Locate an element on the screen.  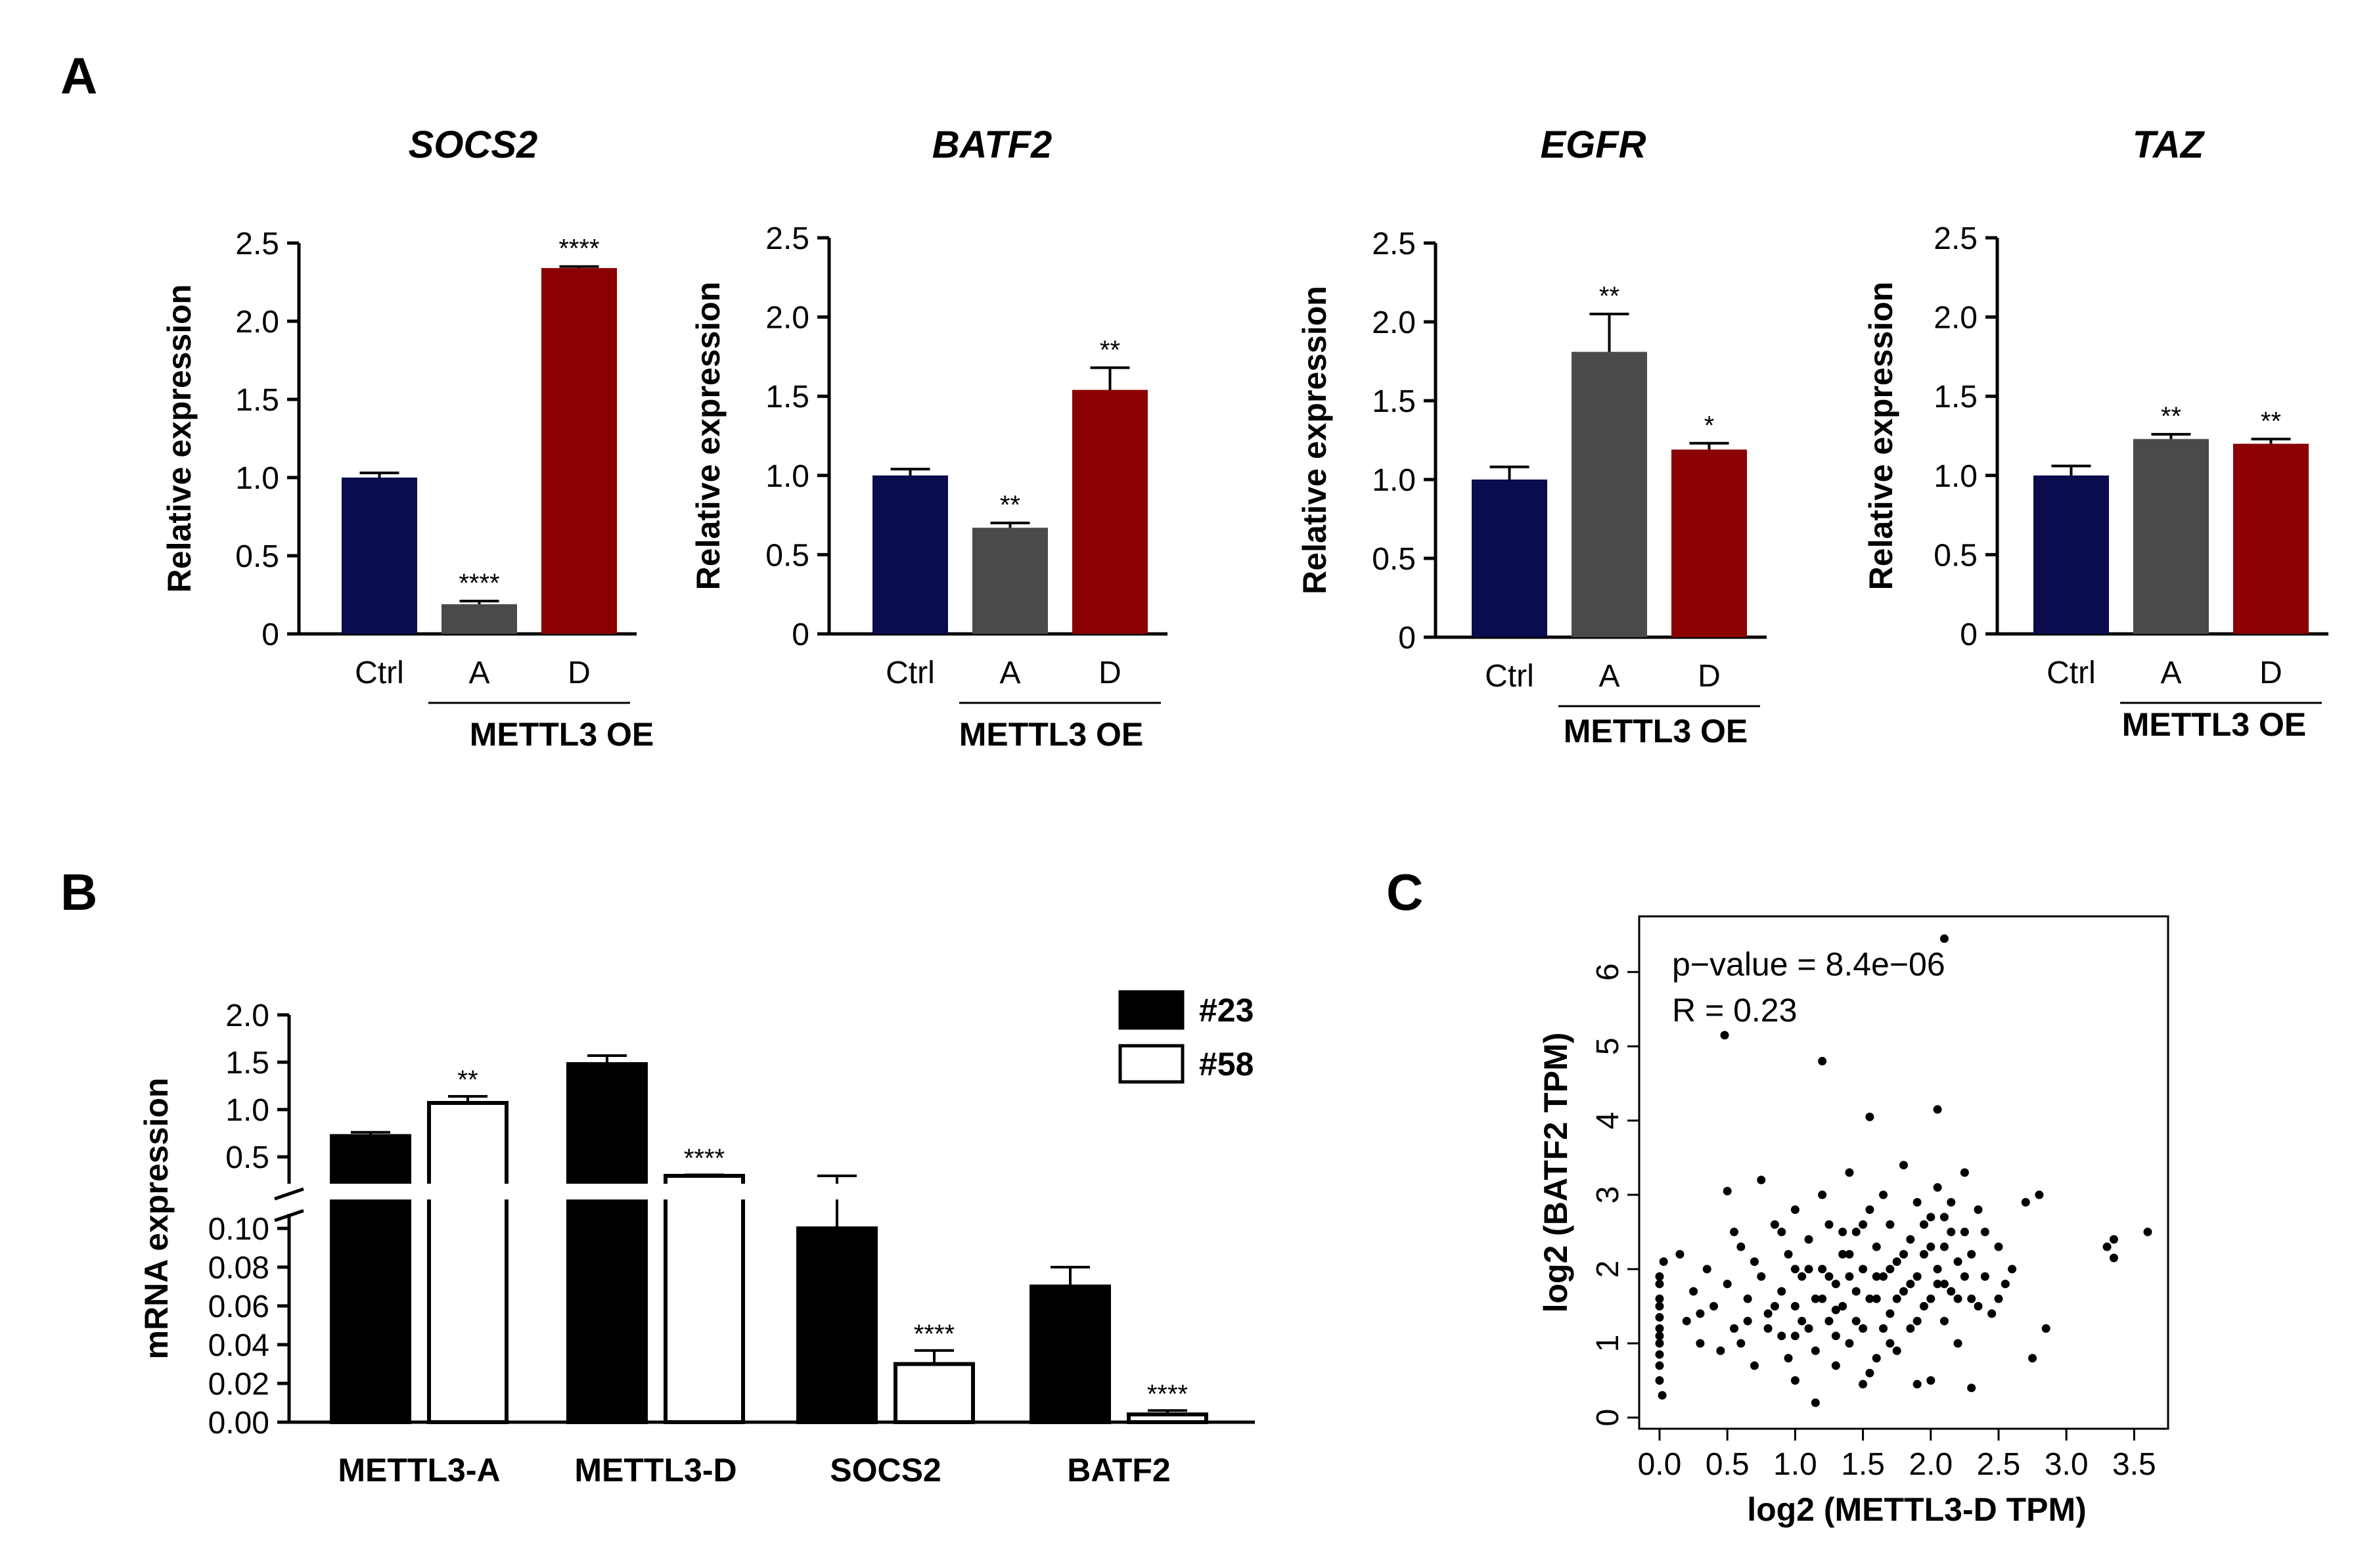
plot-frame is located at coordinates (1903, 1172).